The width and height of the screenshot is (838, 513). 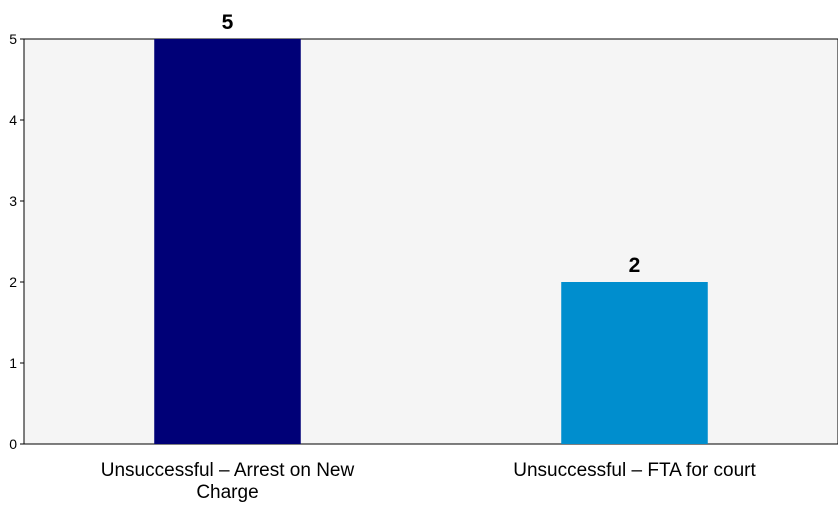 What do you see at coordinates (227, 492) in the screenshot?
I see `x-category-label: Charge` at bounding box center [227, 492].